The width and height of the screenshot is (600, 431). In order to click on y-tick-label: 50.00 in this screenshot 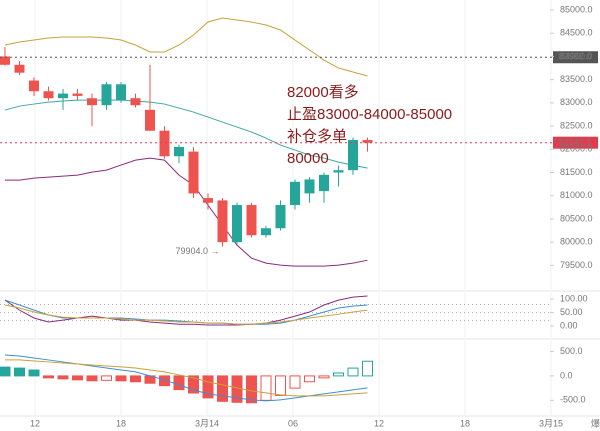, I will do `click(571, 312)`.